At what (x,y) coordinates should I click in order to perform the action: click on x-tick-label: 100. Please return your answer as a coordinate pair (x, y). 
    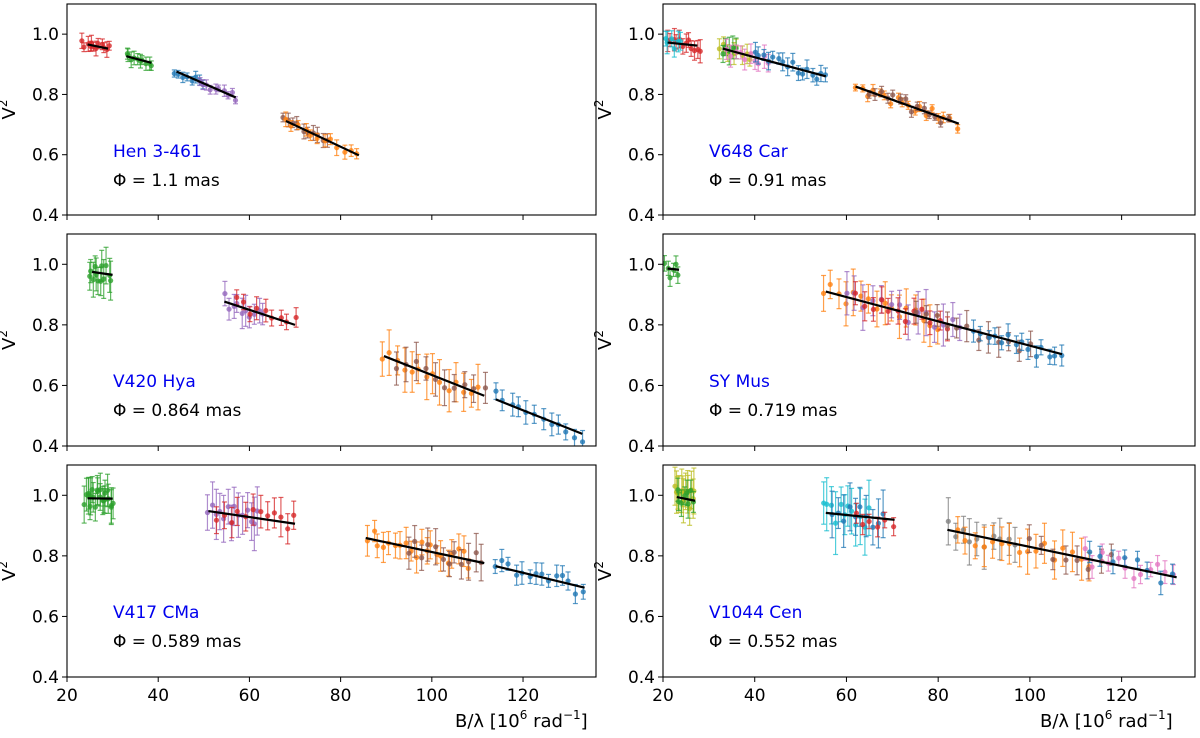
    Looking at the image, I should click on (1030, 696).